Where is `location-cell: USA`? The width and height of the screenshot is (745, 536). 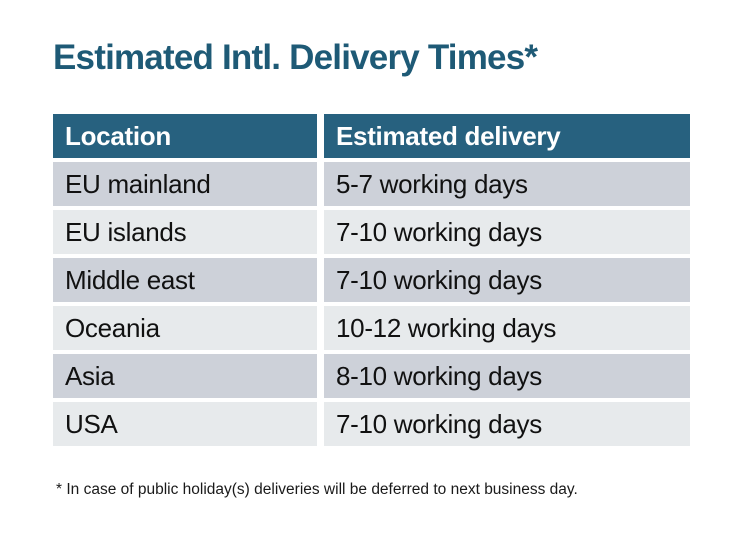
location-cell: USA is located at coordinates (185, 424).